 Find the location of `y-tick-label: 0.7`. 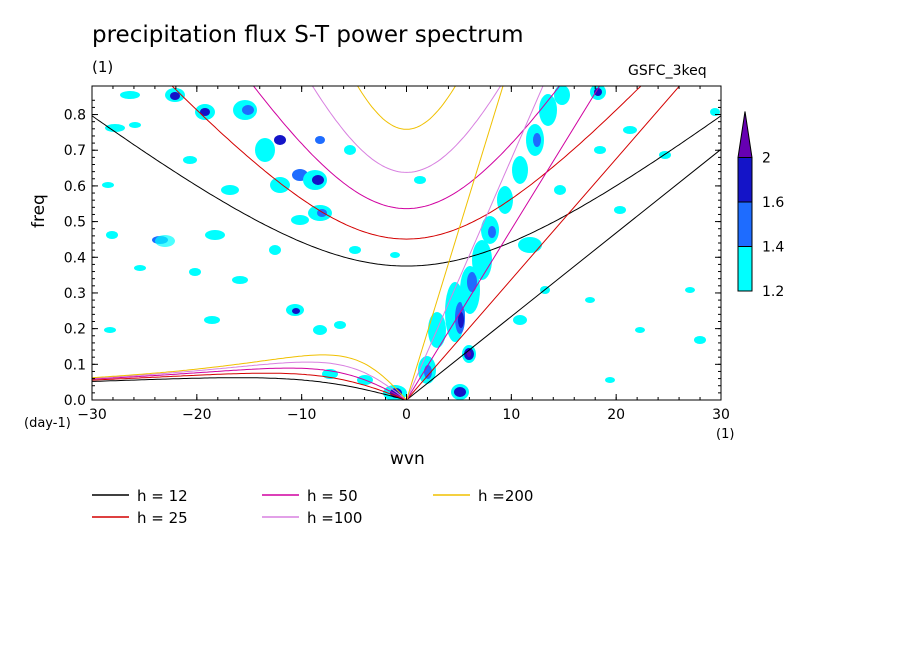

y-tick-label: 0.7 is located at coordinates (75, 151).